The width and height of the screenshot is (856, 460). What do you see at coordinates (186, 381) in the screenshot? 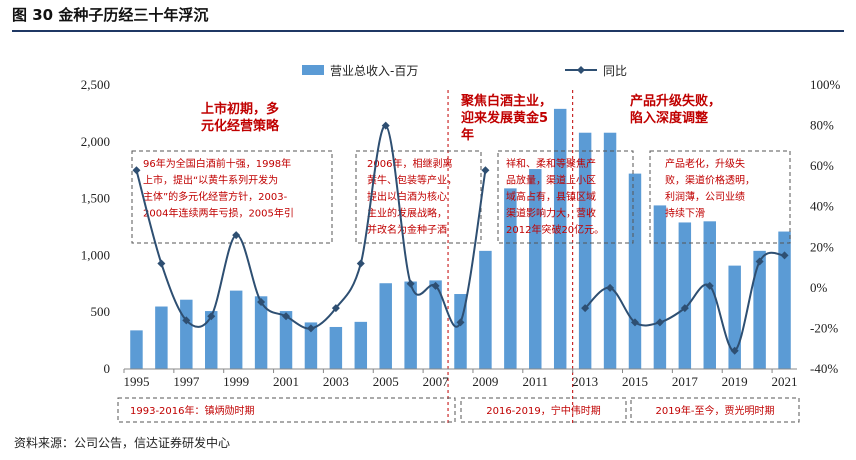
I see `x-tick-label: 1997` at bounding box center [186, 381].